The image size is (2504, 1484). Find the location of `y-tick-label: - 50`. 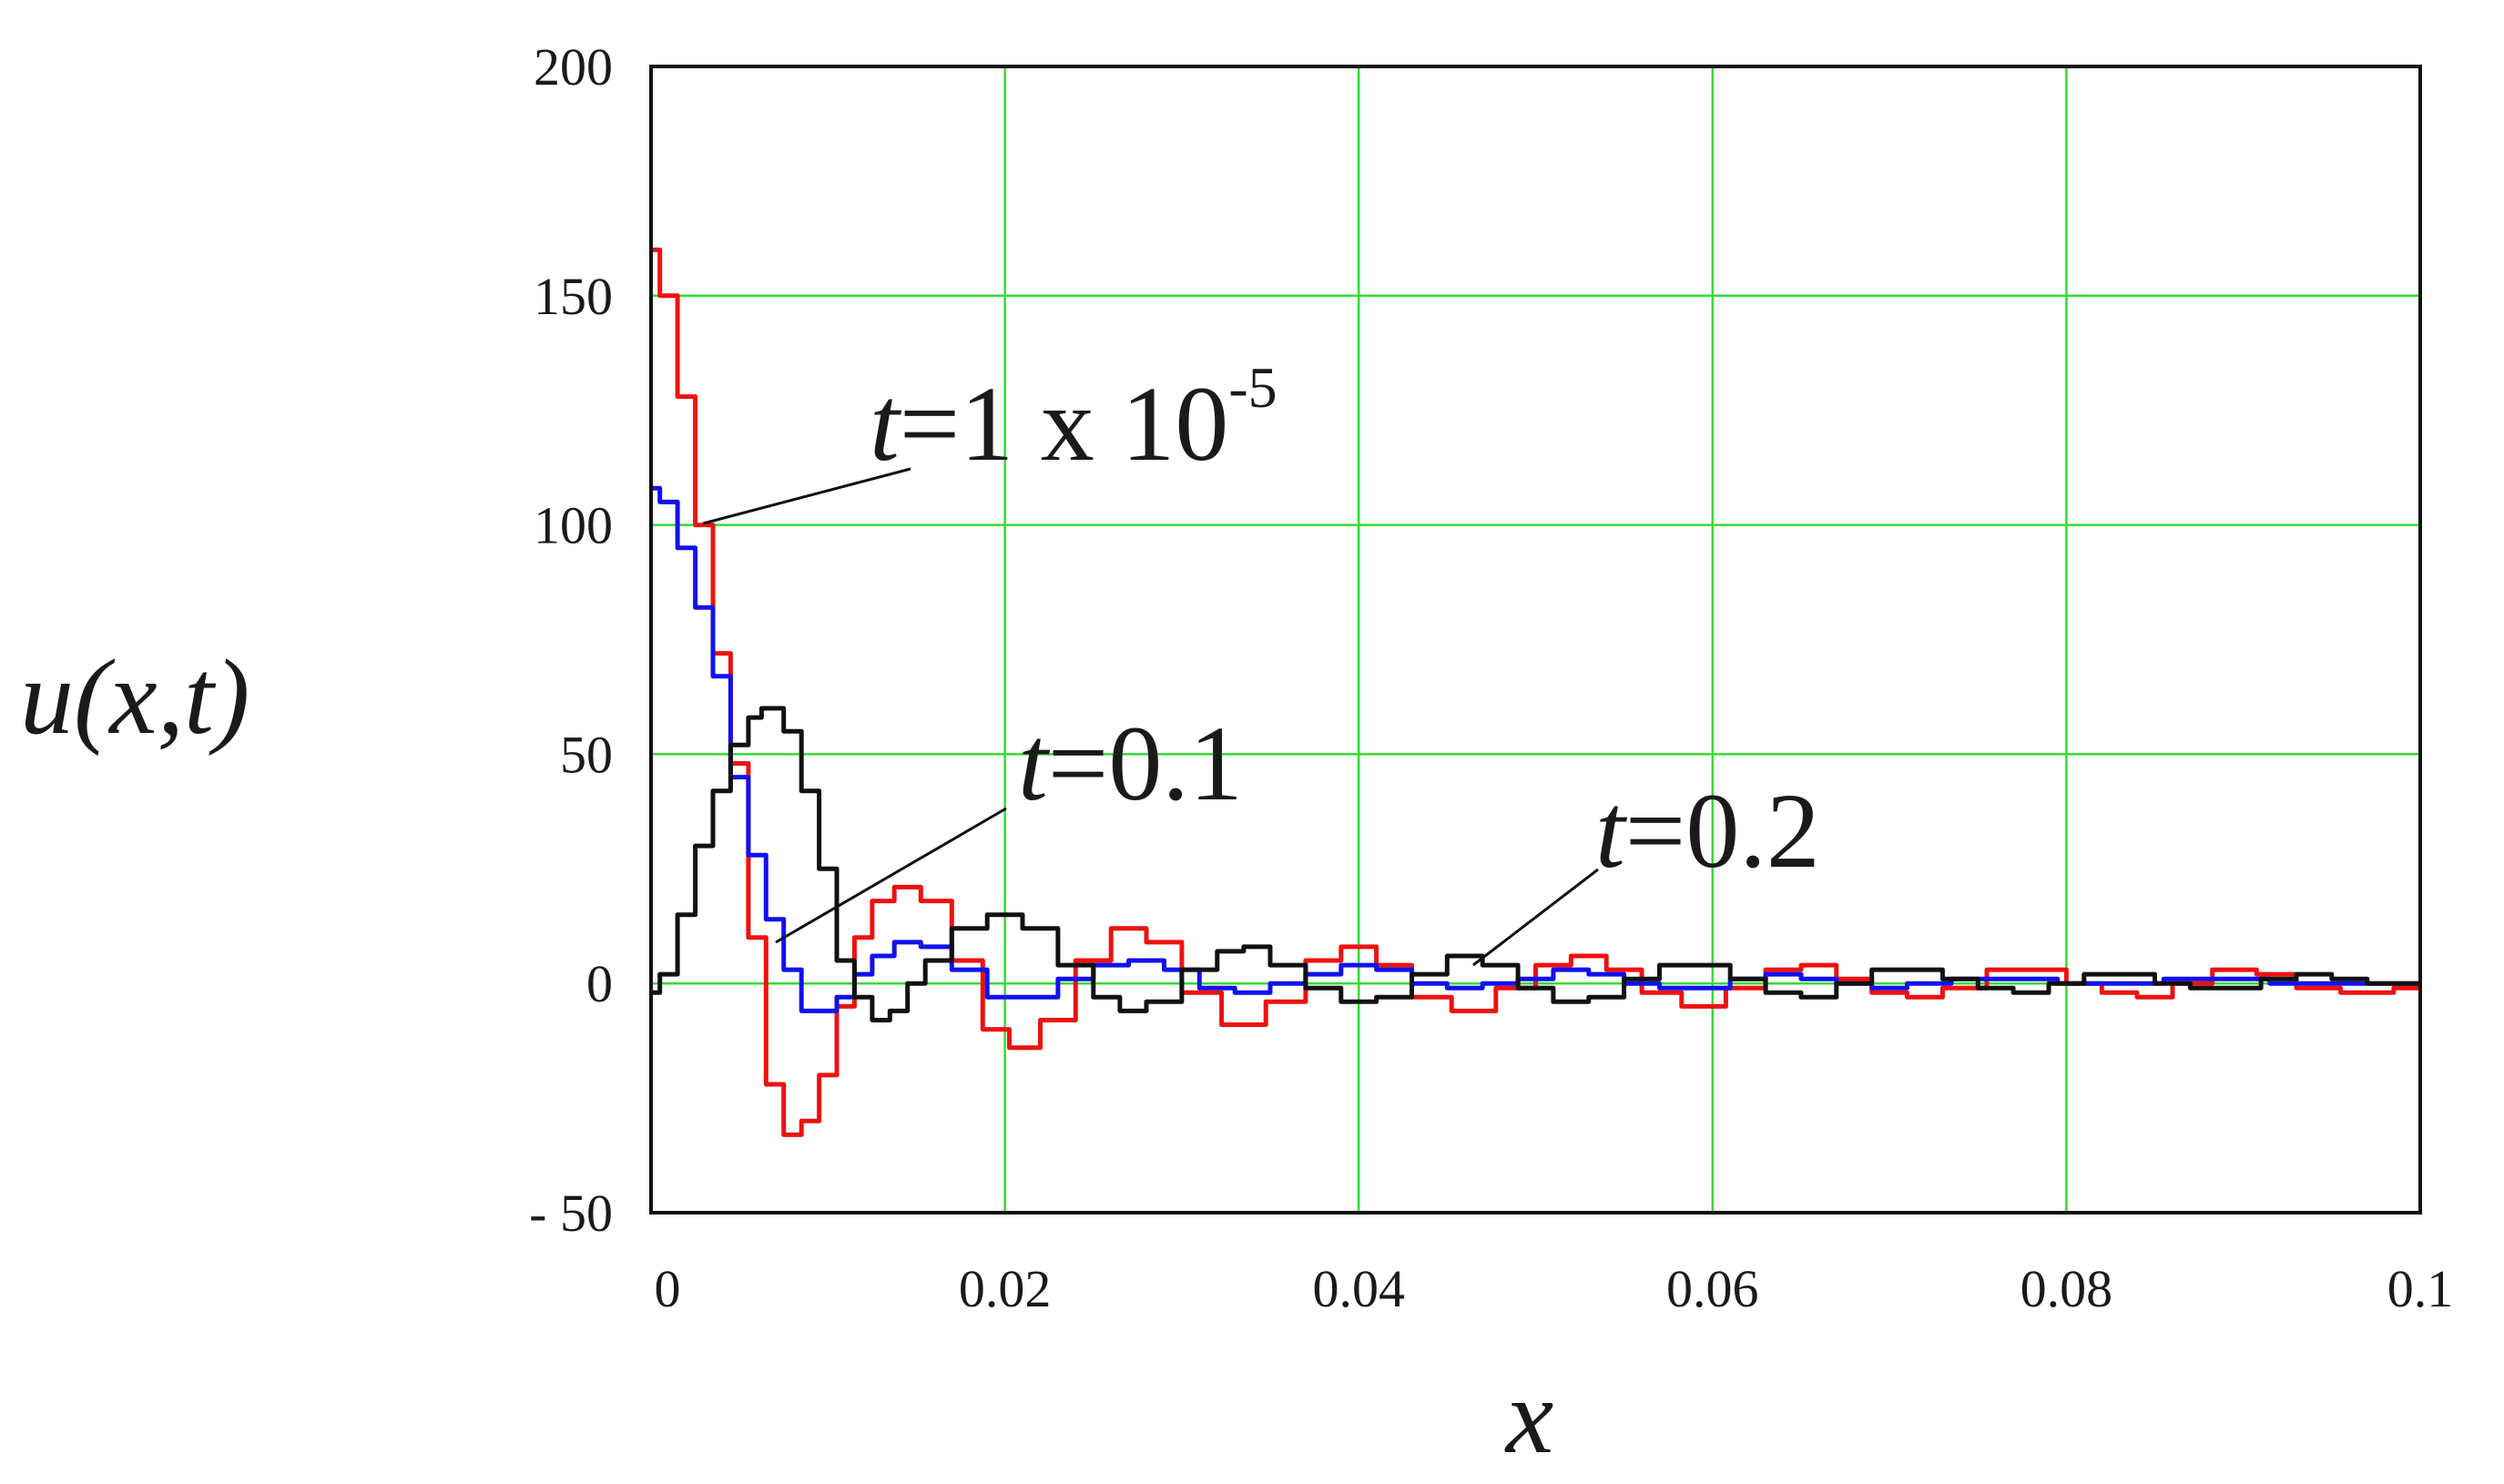

y-tick-label: - 50 is located at coordinates (571, 1213).